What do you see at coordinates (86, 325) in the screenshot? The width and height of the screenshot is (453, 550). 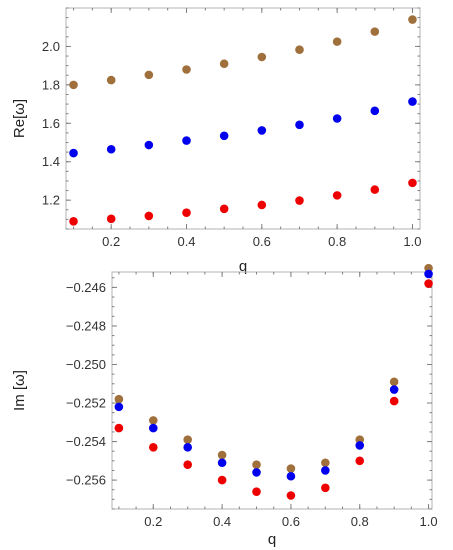 I see `im-y-tick-label: −0.248` at bounding box center [86, 325].